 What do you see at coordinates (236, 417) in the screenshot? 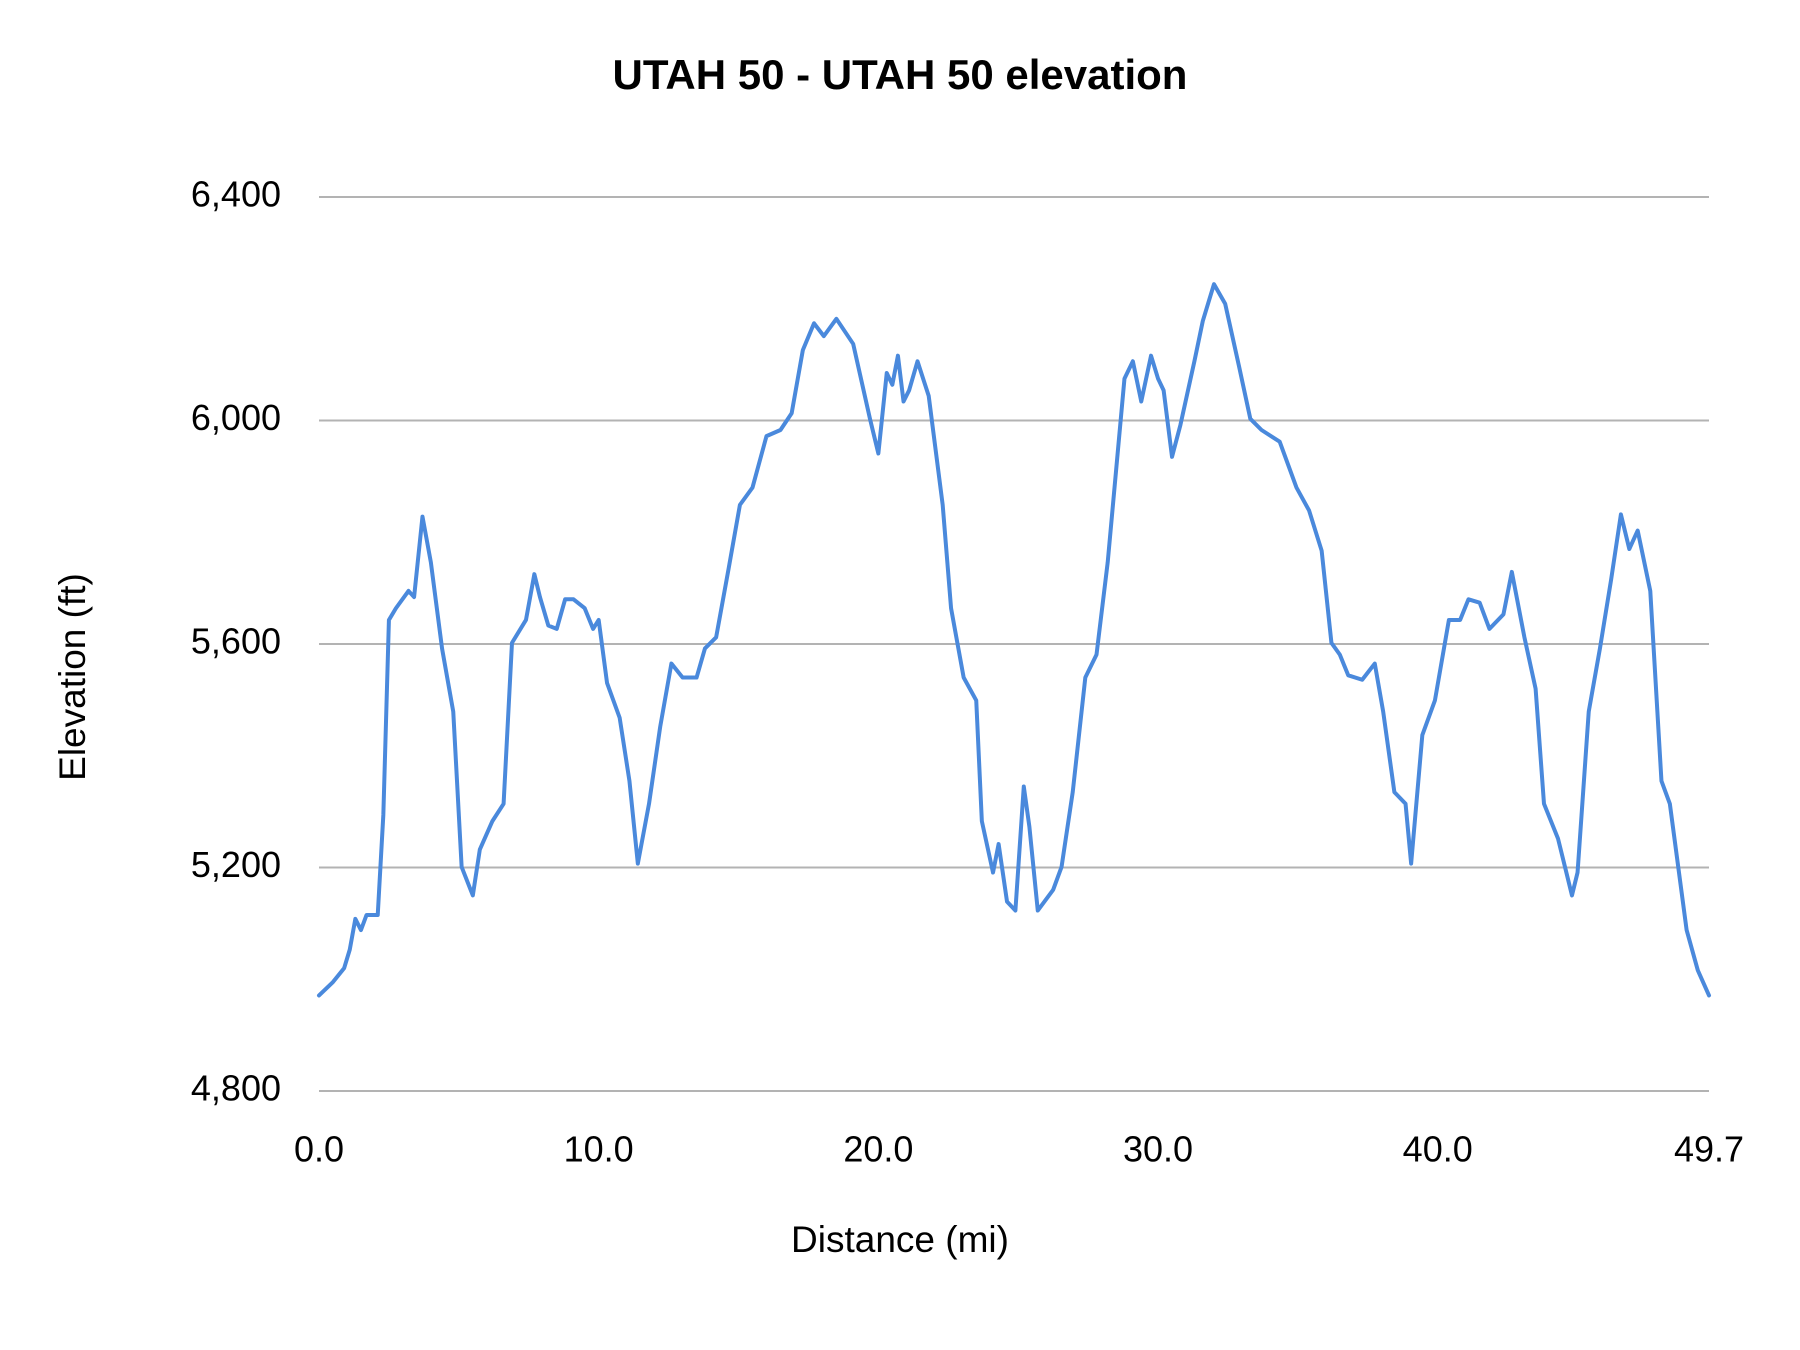
I see `y-tick-label: 6,000` at bounding box center [236, 417].